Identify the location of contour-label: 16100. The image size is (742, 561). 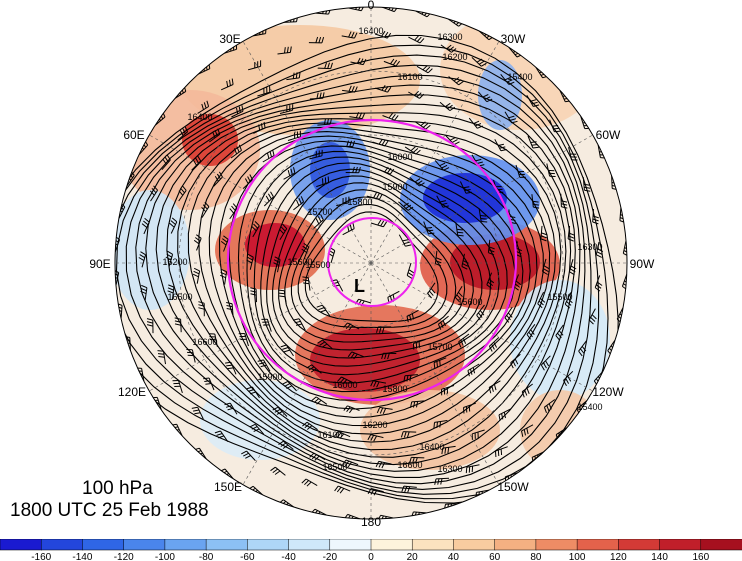
(329, 435).